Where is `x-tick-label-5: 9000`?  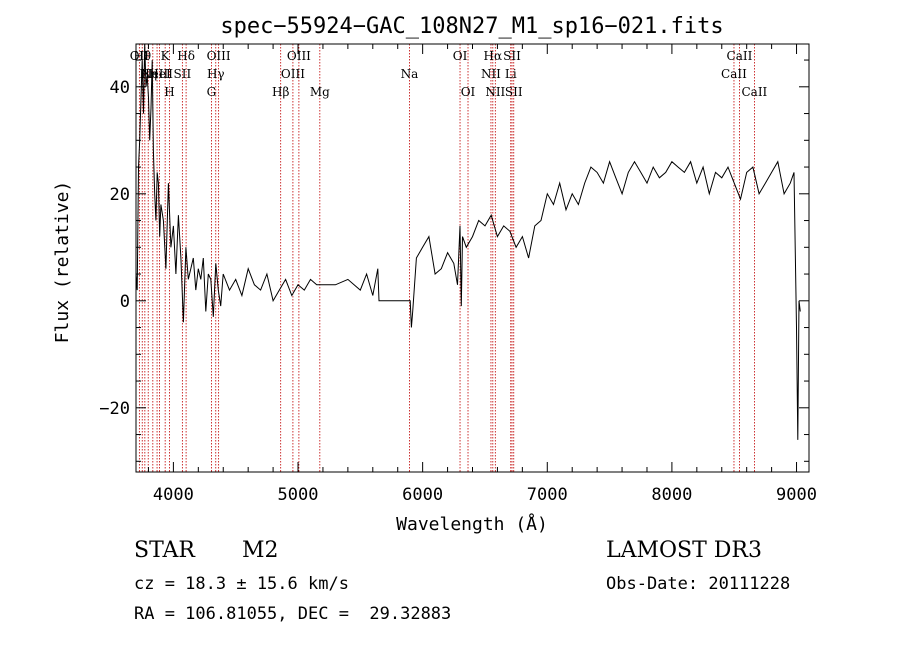
x-tick-label-5: 9000 is located at coordinates (796, 495).